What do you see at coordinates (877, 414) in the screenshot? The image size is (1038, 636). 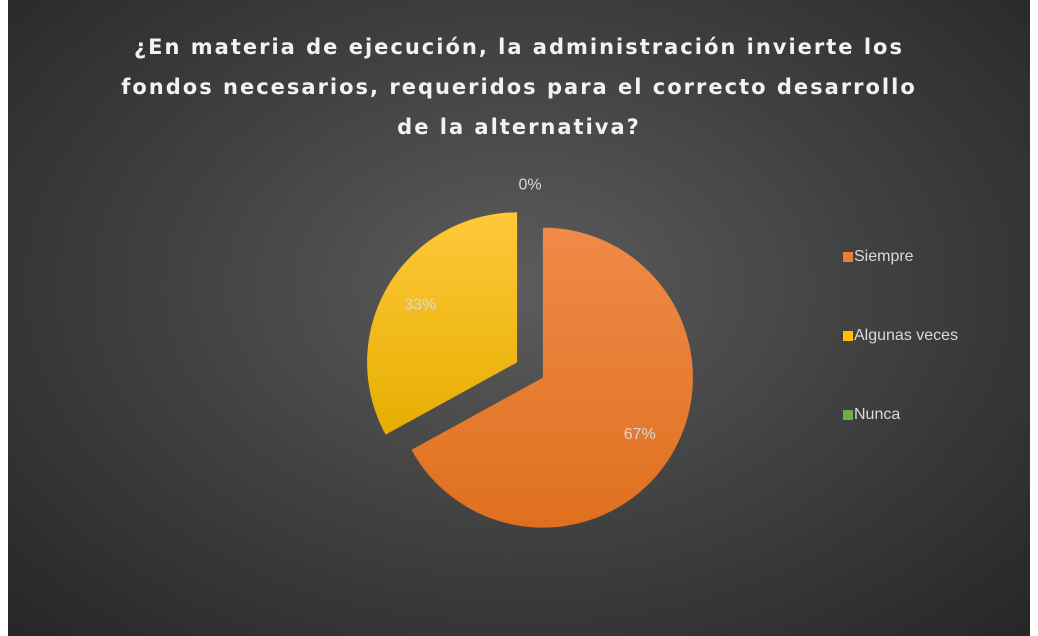 I see `legend-label: Nunca` at bounding box center [877, 414].